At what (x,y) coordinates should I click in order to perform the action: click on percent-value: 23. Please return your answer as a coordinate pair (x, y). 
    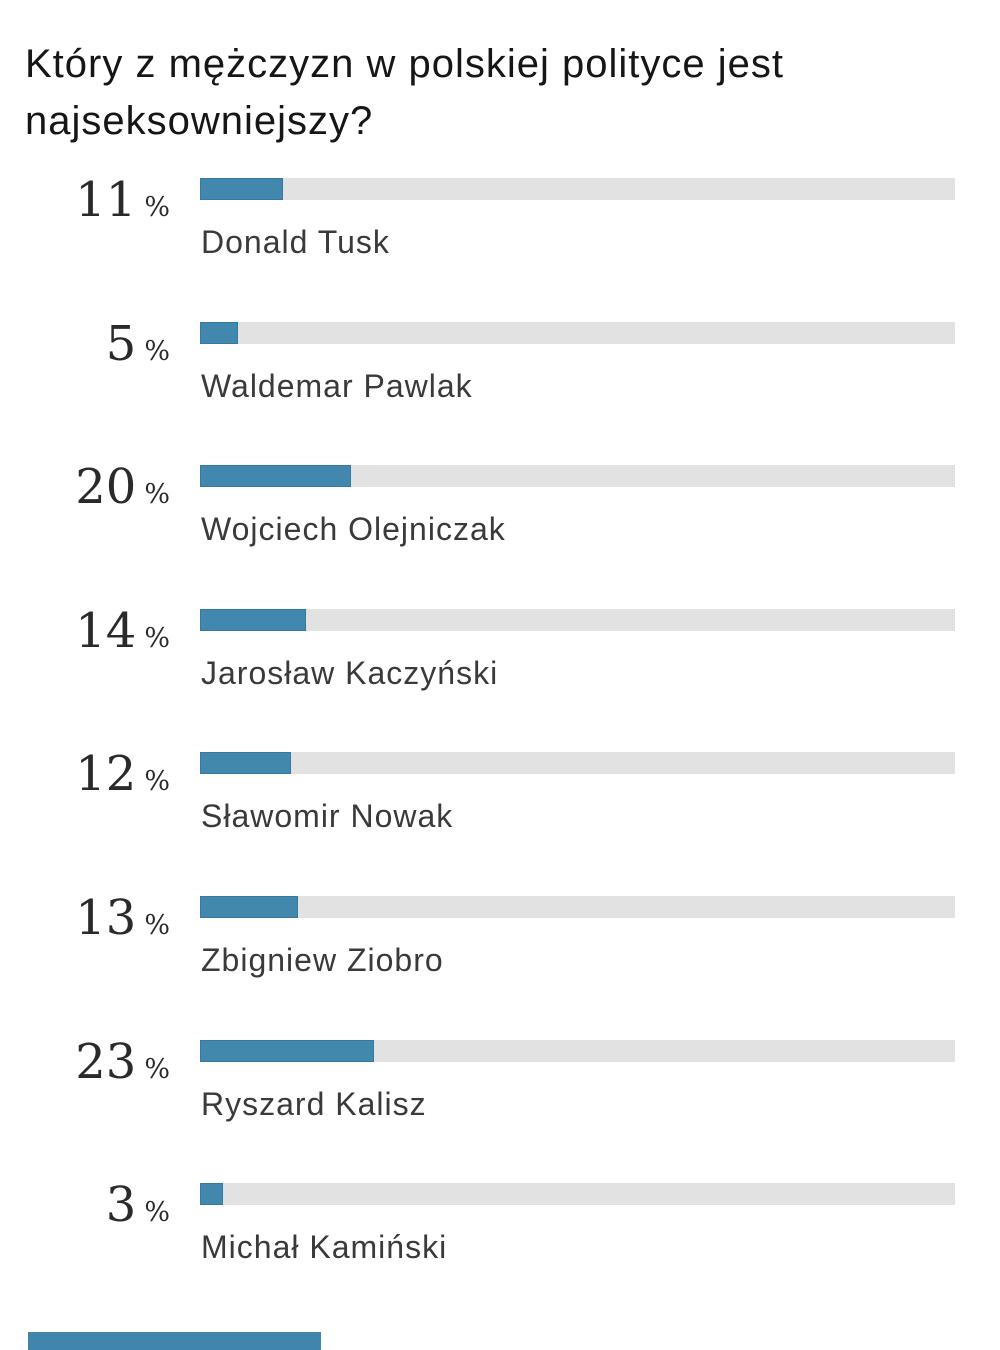
    Looking at the image, I should click on (106, 1062).